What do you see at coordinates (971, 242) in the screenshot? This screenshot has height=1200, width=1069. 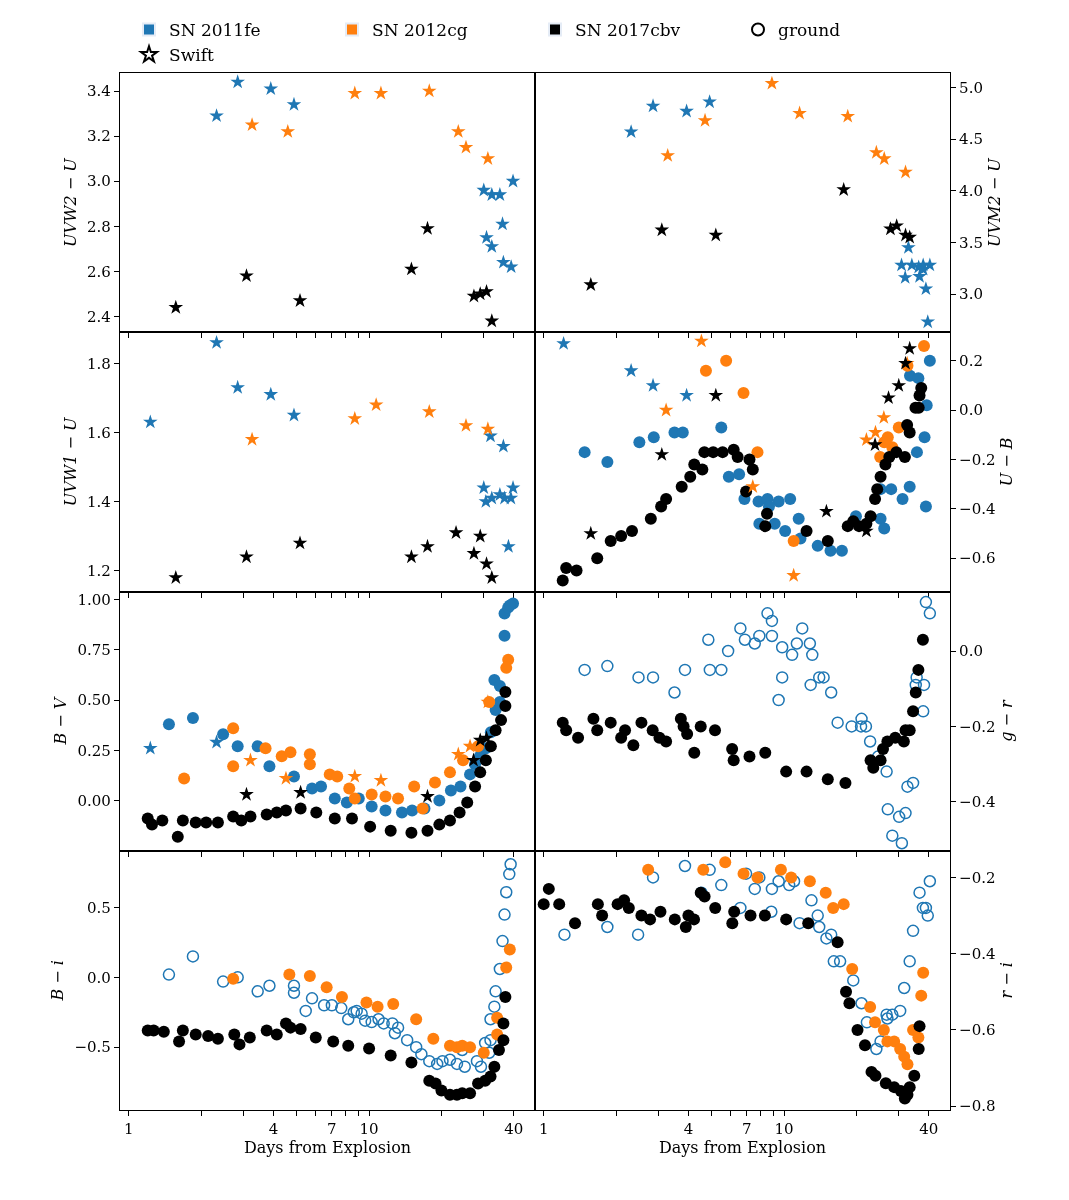 I see `y-tick-label: 3.5` at bounding box center [971, 242].